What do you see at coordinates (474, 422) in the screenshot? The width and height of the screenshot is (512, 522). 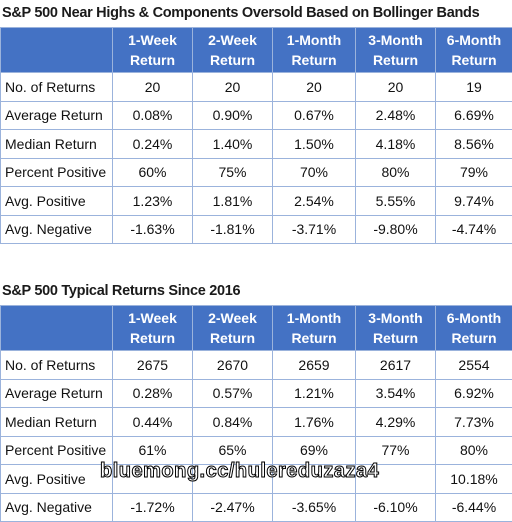 I see `value-cell: 7.73%` at bounding box center [474, 422].